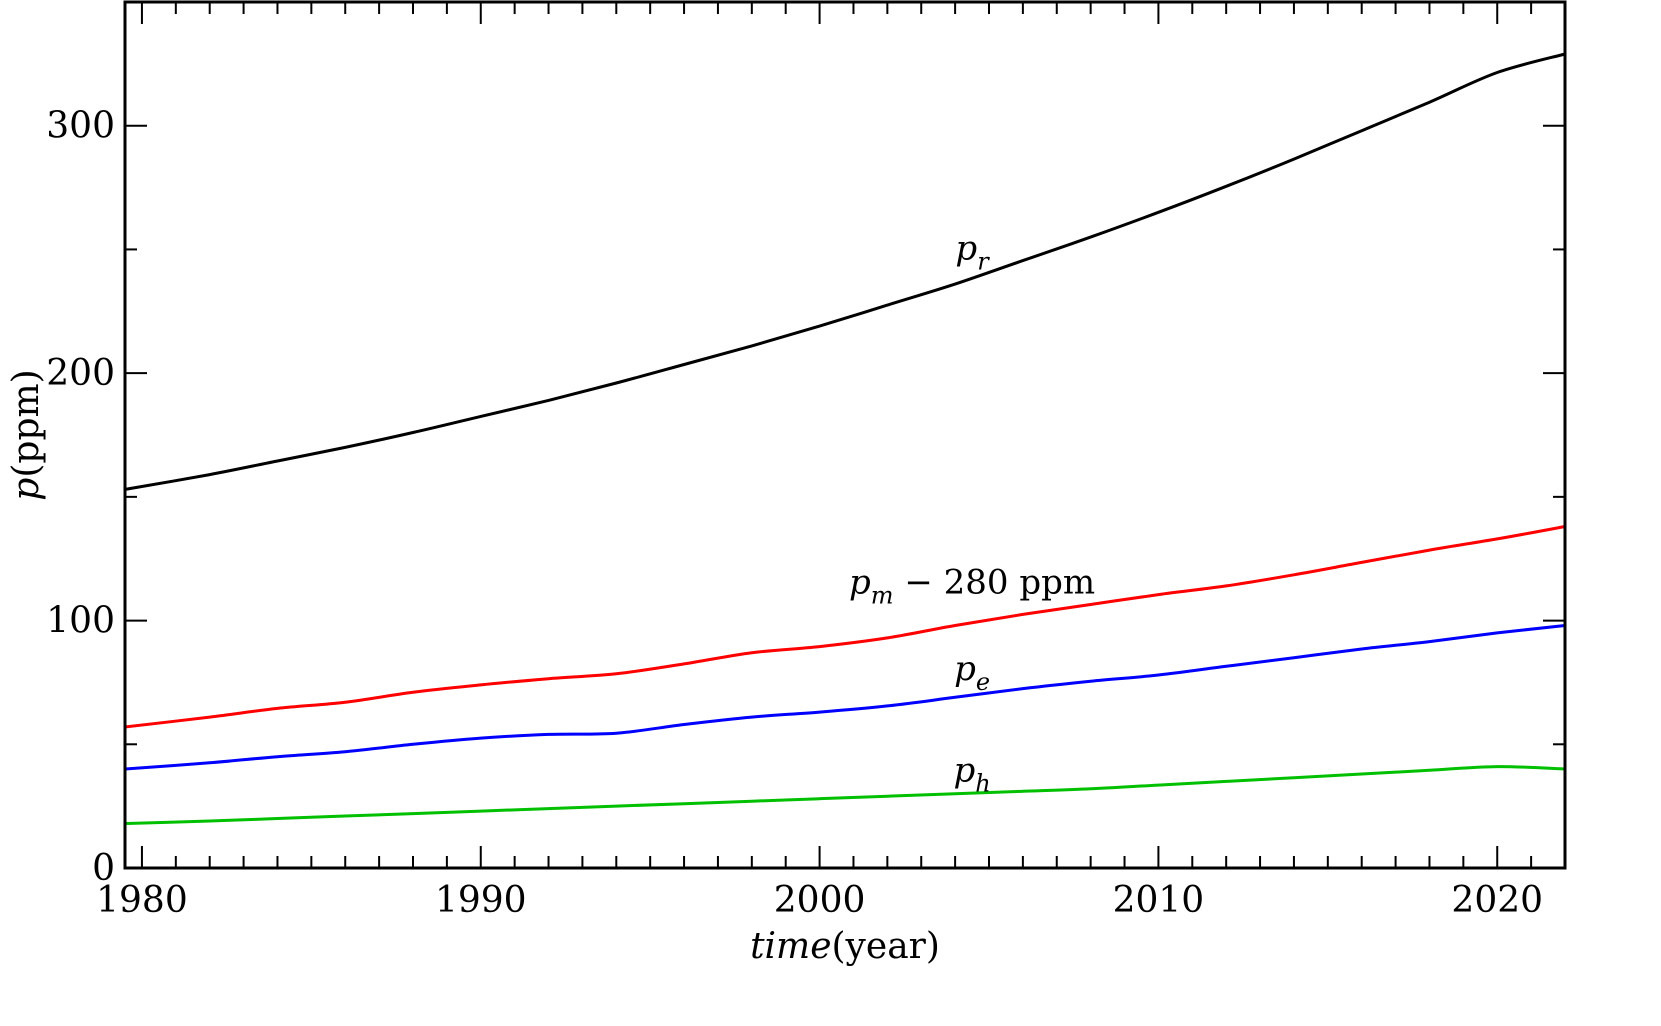  Describe the element at coordinates (1159, 900) in the screenshot. I see `x-tick-label: 2010` at that location.